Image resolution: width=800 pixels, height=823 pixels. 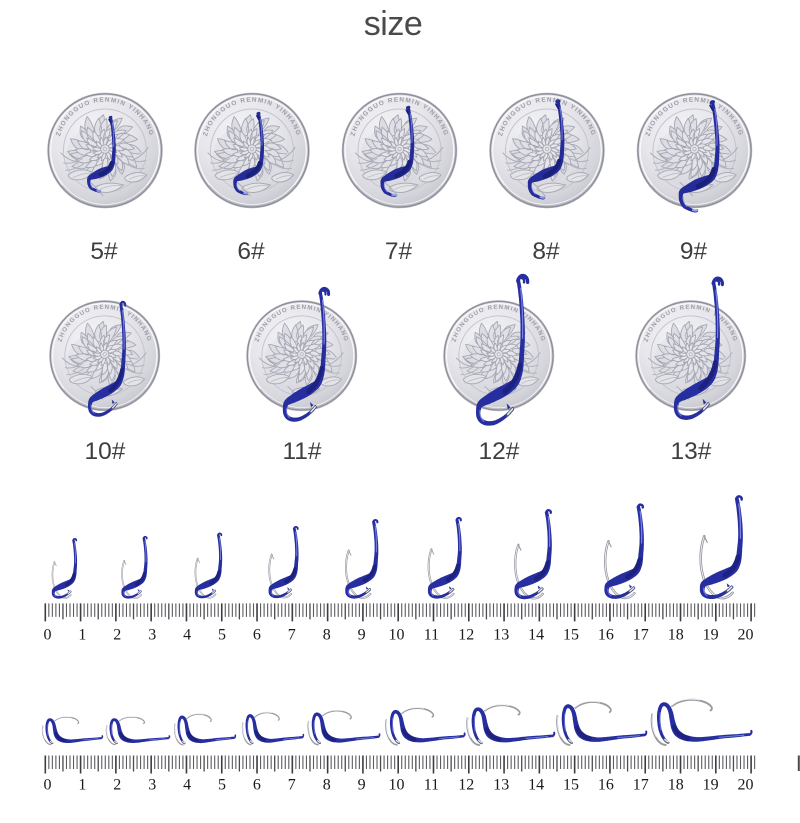 What do you see at coordinates (393, 24) in the screenshot?
I see `svg-text: size` at bounding box center [393, 24].